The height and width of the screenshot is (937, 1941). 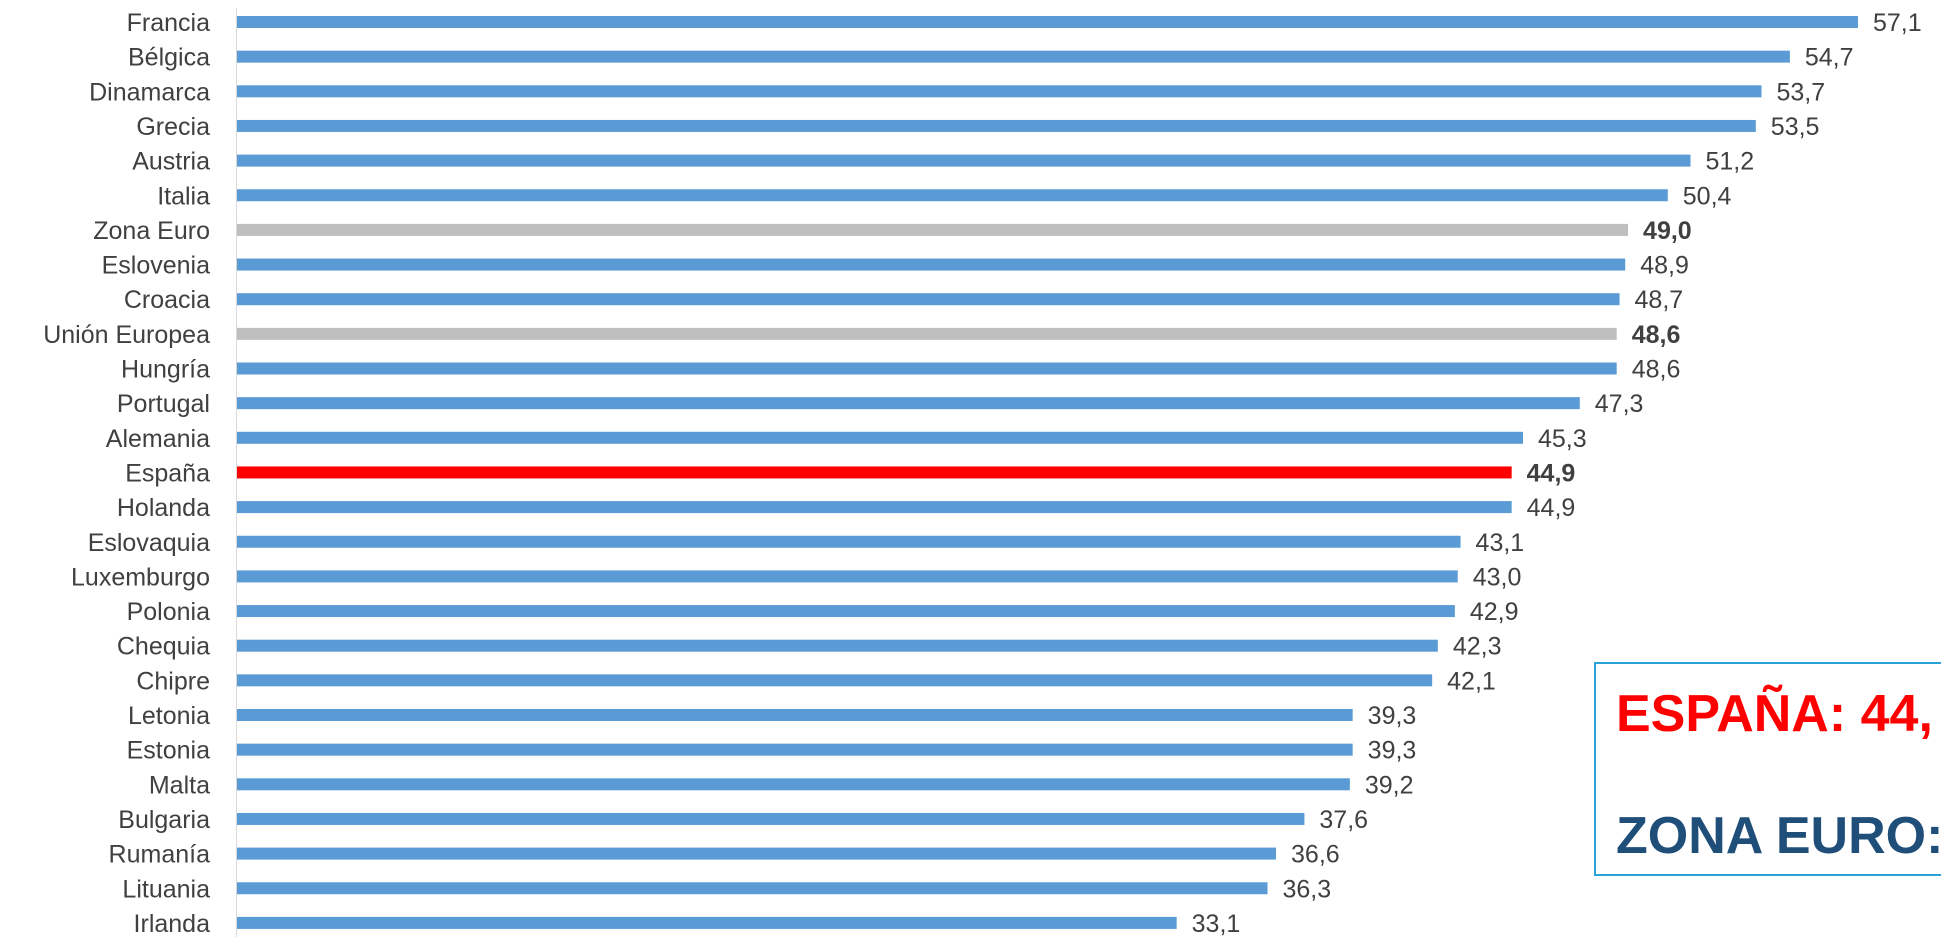 I want to click on value-label-10: 48,6, so click(x=1656, y=370).